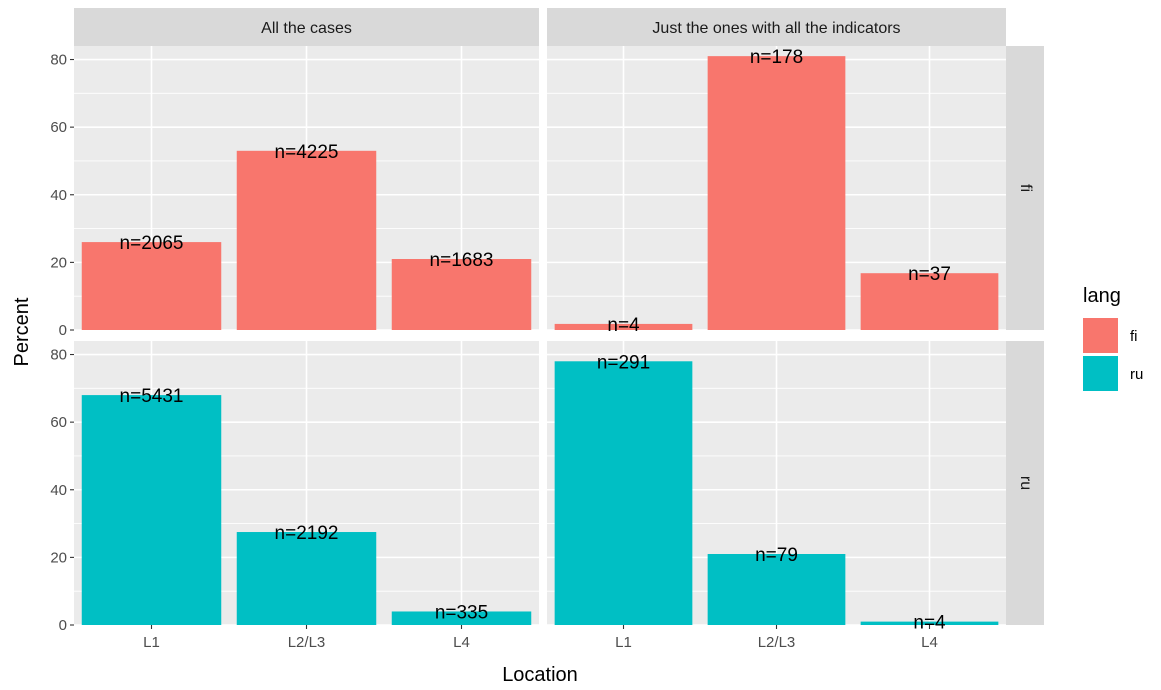  Describe the element at coordinates (1100, 373) in the screenshot. I see `legend-key-ru` at that location.